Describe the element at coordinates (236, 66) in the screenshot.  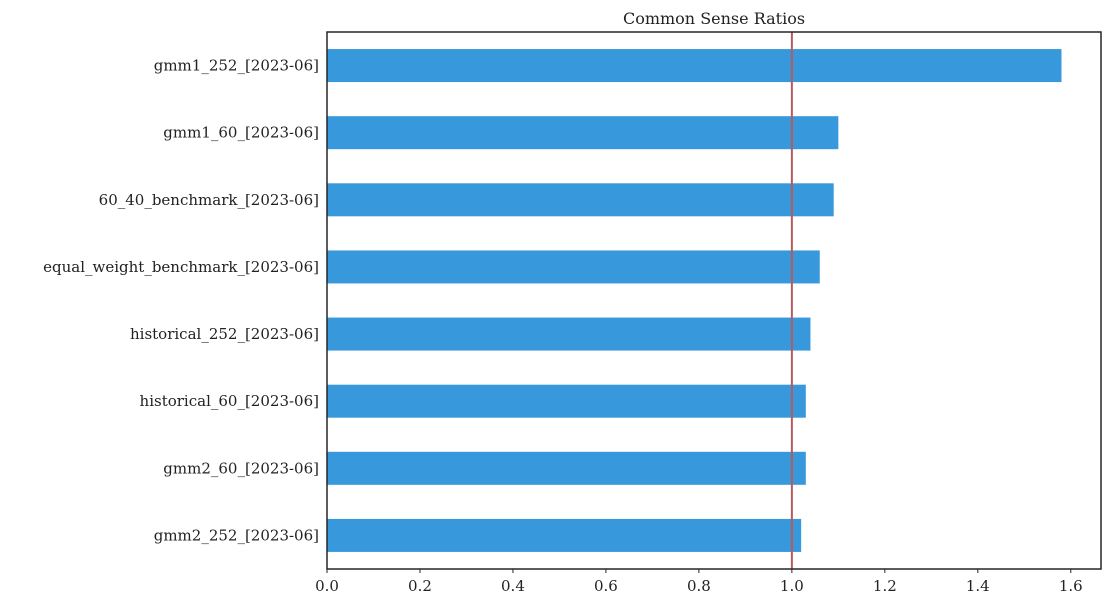
I see `y-tick-label: gmm1_252_[2023-06]` at that location.